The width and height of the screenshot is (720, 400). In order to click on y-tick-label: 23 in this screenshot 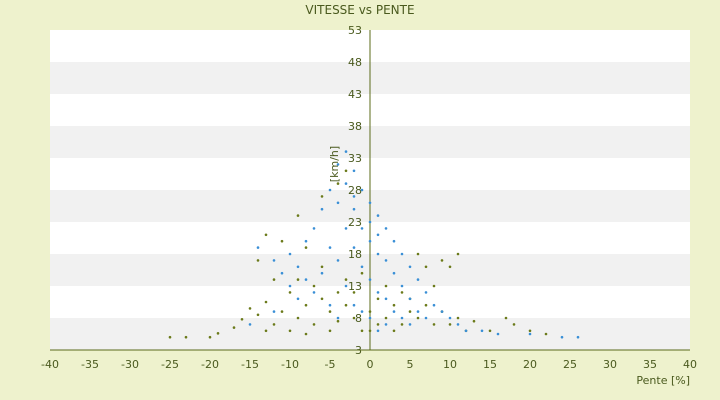, I will do `click(355, 222)`.